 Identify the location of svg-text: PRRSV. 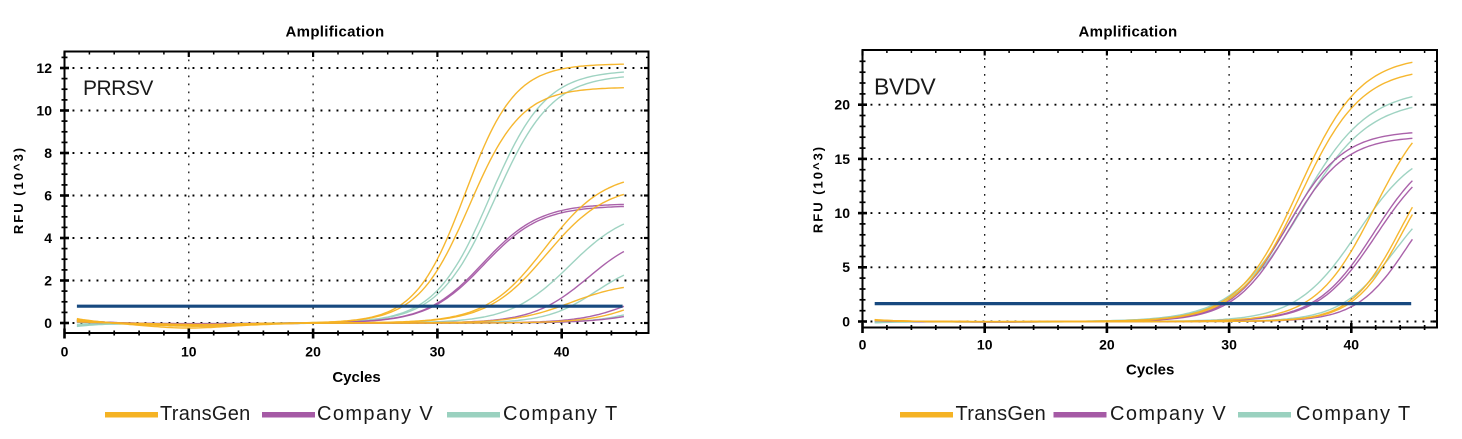
(118, 88).